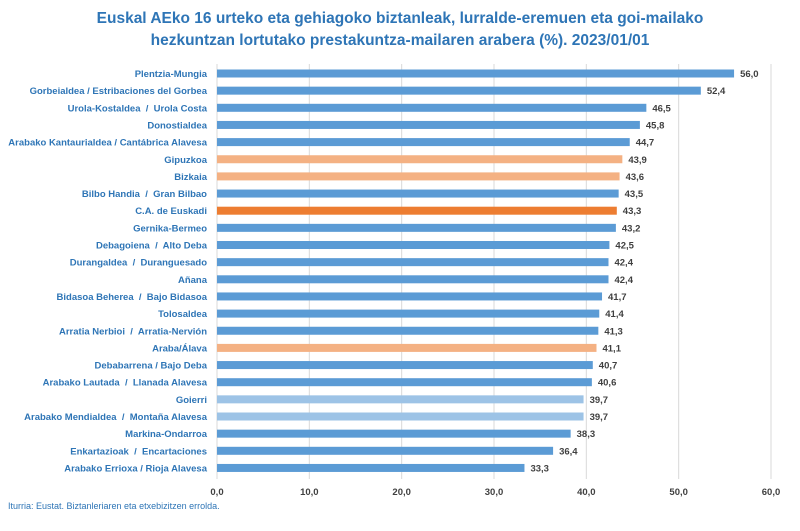  I want to click on category-label: Tolosaldea, so click(183, 314).